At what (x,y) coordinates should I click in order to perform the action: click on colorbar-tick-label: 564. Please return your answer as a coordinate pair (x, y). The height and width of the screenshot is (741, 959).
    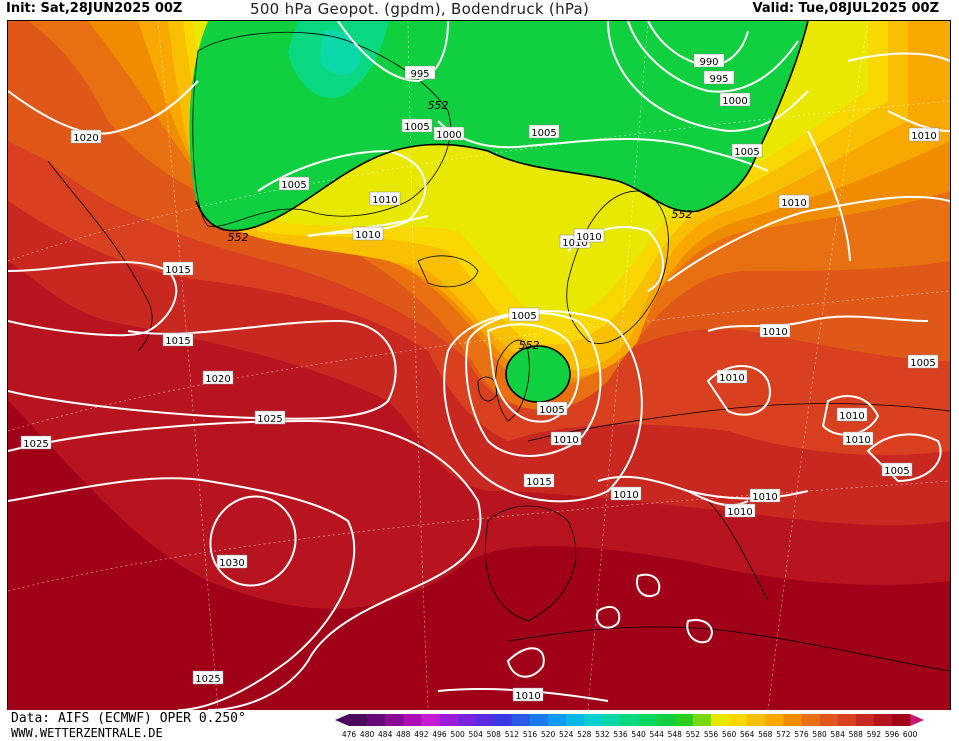
    Looking at the image, I should click on (747, 734).